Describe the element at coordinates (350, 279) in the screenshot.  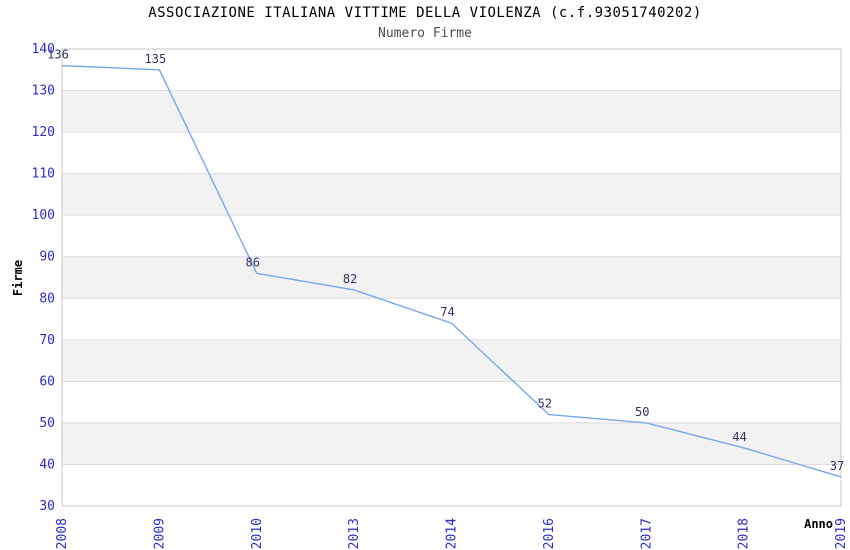
I see `data-point-label: 82` at that location.